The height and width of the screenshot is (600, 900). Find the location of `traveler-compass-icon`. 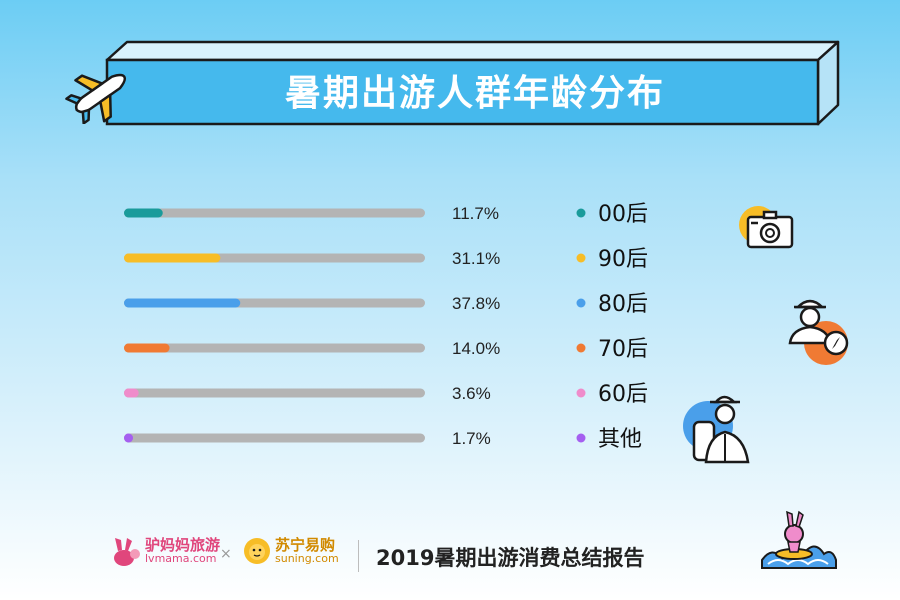

traveler-compass-icon is located at coordinates (818, 332).